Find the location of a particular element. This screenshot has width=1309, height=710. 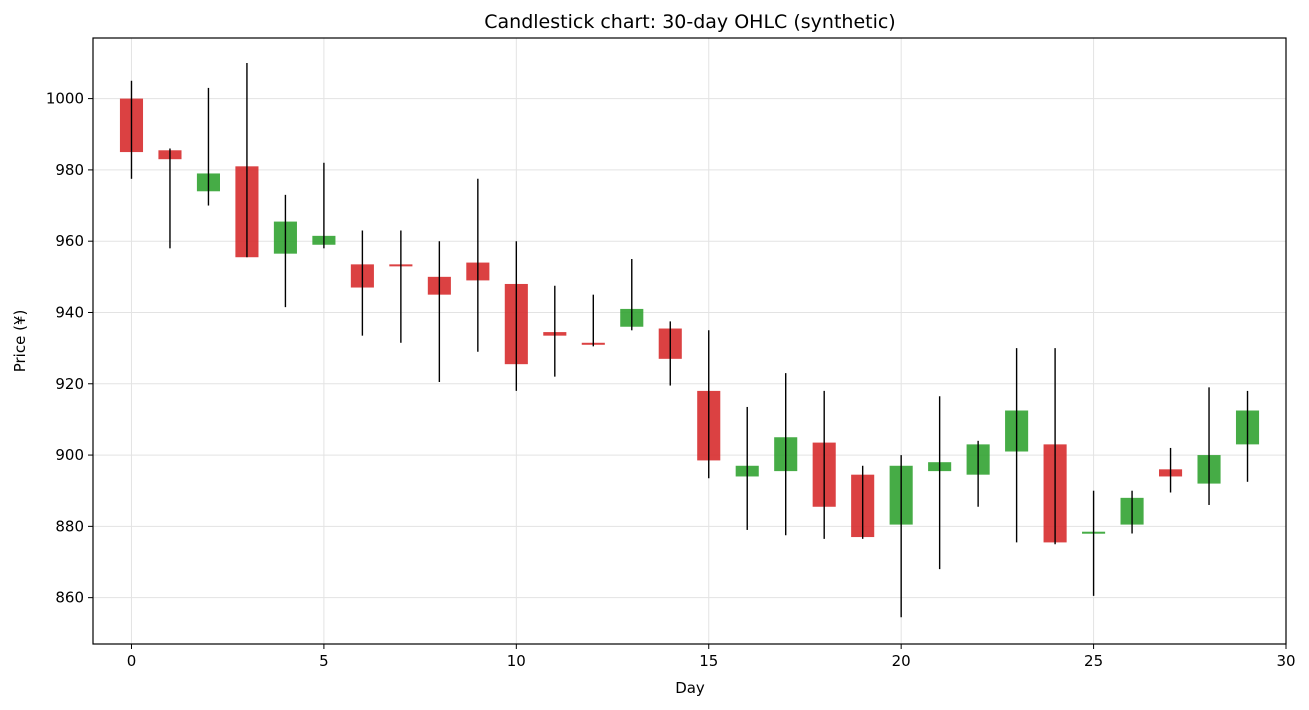

y-axis-label: Price (¥) is located at coordinates (20, 341).